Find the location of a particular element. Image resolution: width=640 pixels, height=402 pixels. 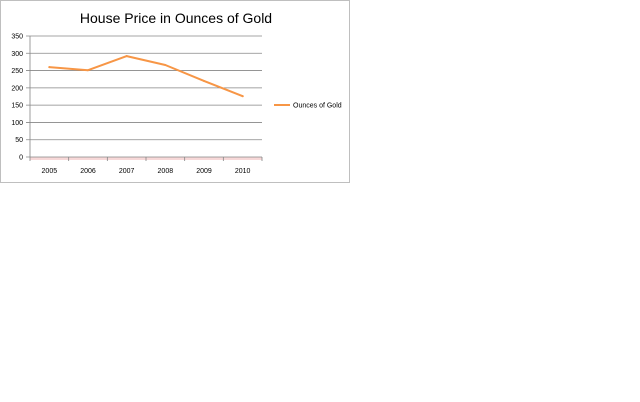

y-tick-label: 100 is located at coordinates (17, 123).